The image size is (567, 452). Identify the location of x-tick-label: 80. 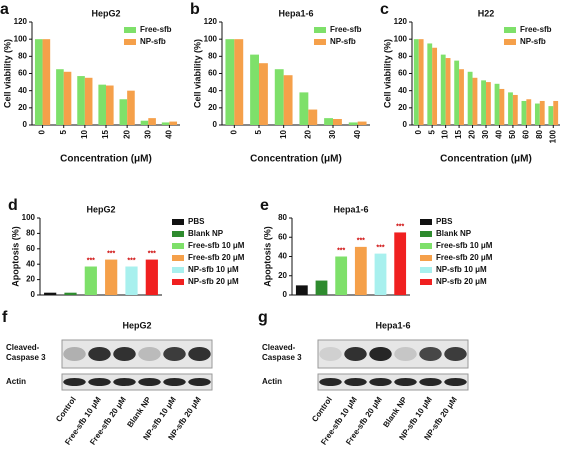
(539, 133).